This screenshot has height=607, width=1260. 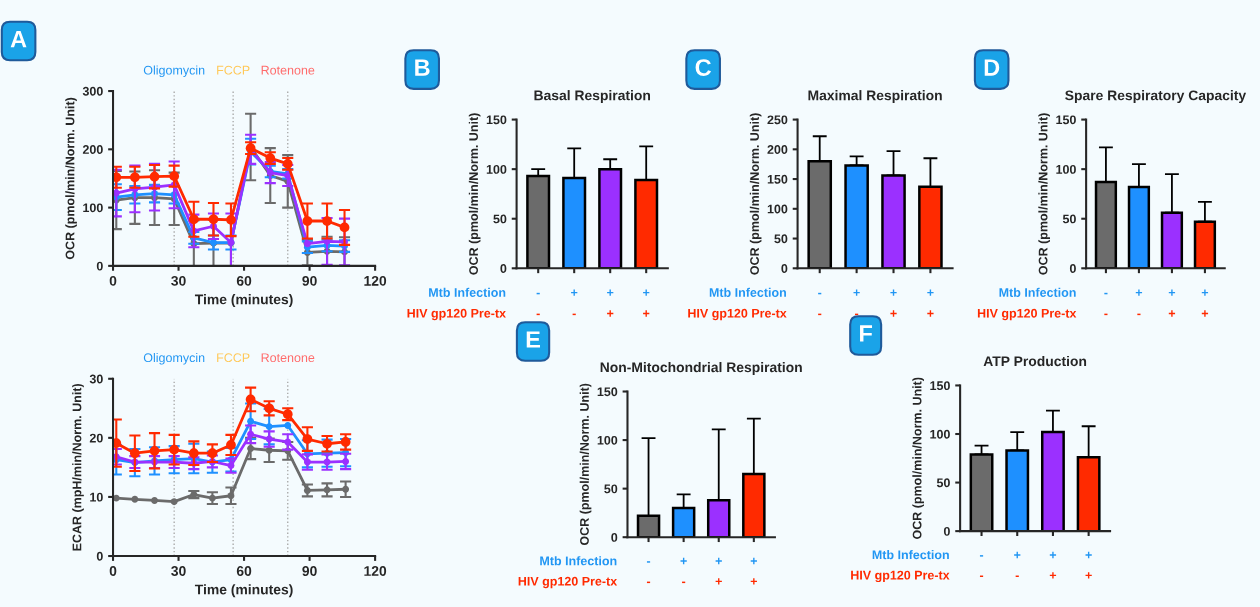 I want to click on text: E, so click(x=533, y=339).